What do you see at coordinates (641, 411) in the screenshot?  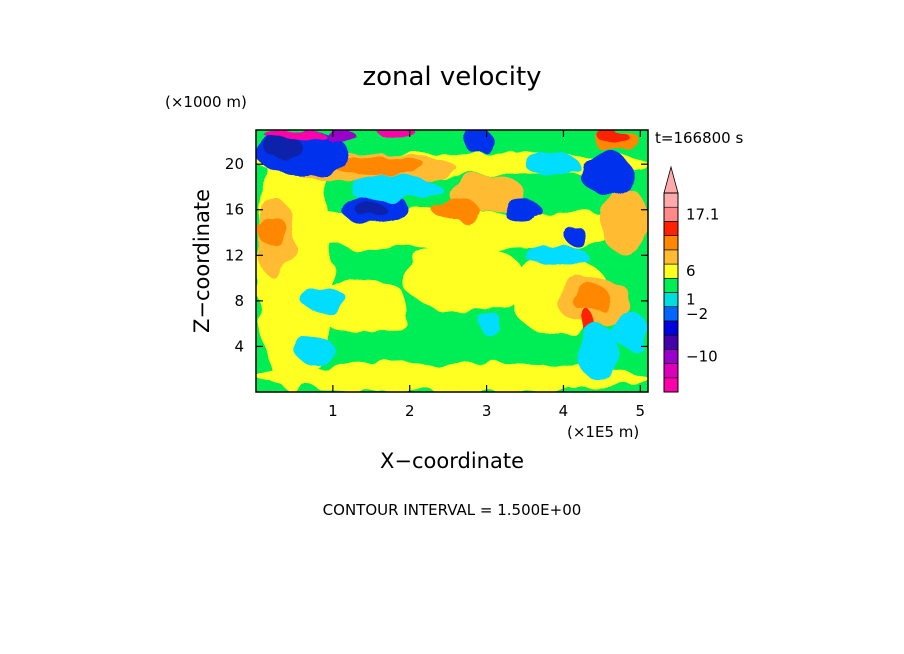 I see `x-tick-label: 5` at bounding box center [641, 411].